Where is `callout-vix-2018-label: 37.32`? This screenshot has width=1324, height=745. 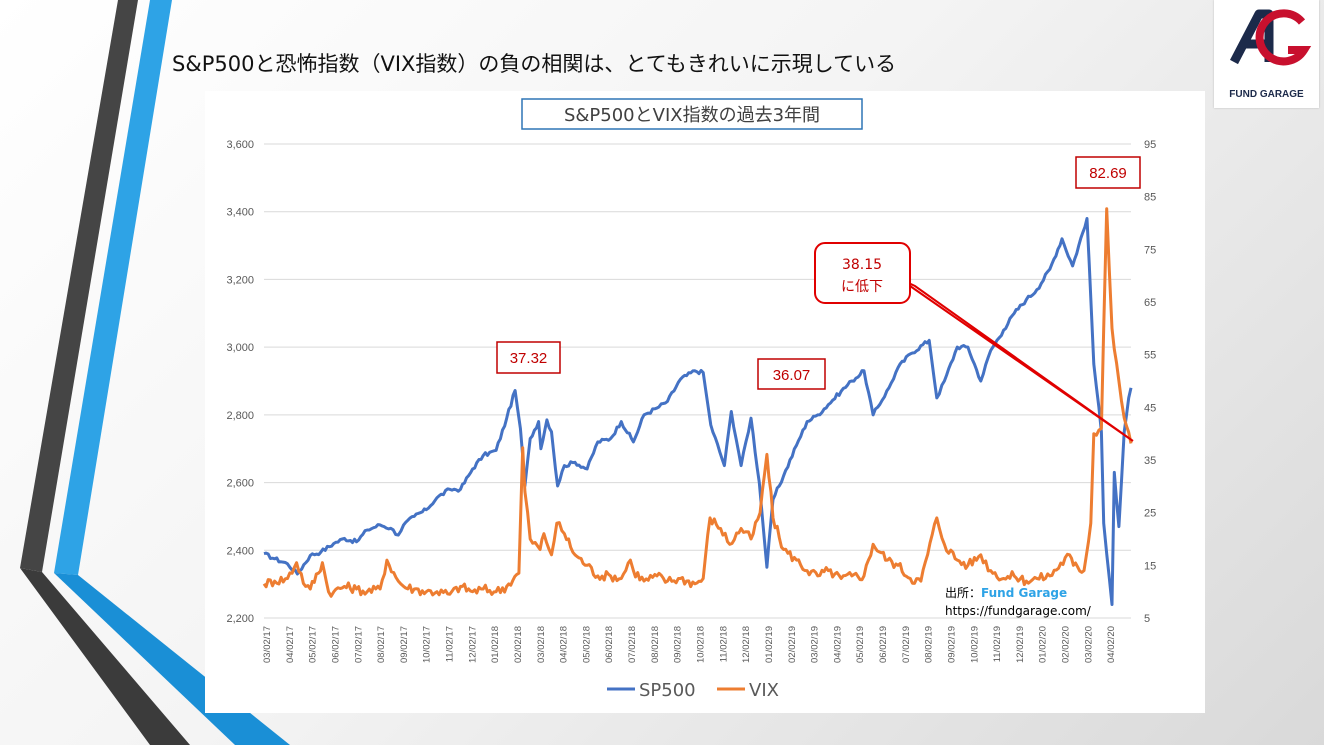 callout-vix-2018-label: 37.32 is located at coordinates (529, 358).